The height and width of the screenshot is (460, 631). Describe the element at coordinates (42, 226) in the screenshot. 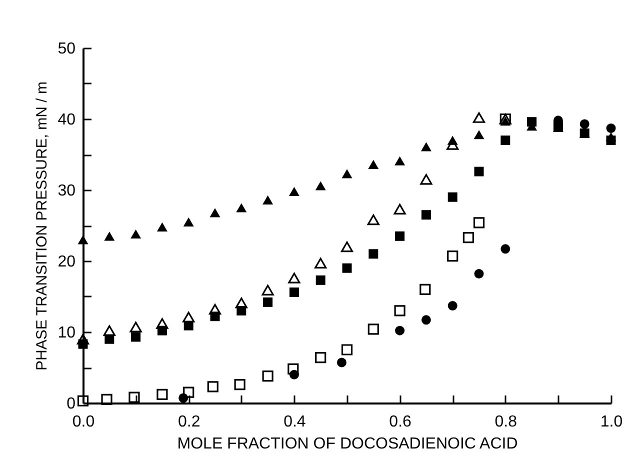

I see `y-axis-title: PHASE TRANSITION PRESSURE, mN / m` at that location.